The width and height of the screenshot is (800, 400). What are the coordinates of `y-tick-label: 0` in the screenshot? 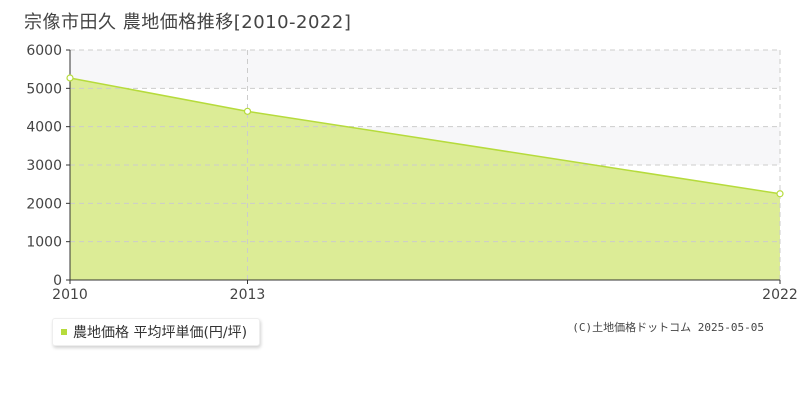 It's located at (57, 281).